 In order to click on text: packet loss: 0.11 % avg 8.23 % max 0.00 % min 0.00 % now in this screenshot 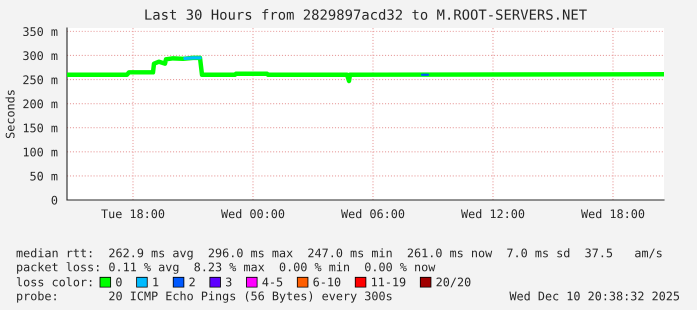, I will do `click(226, 268)`.